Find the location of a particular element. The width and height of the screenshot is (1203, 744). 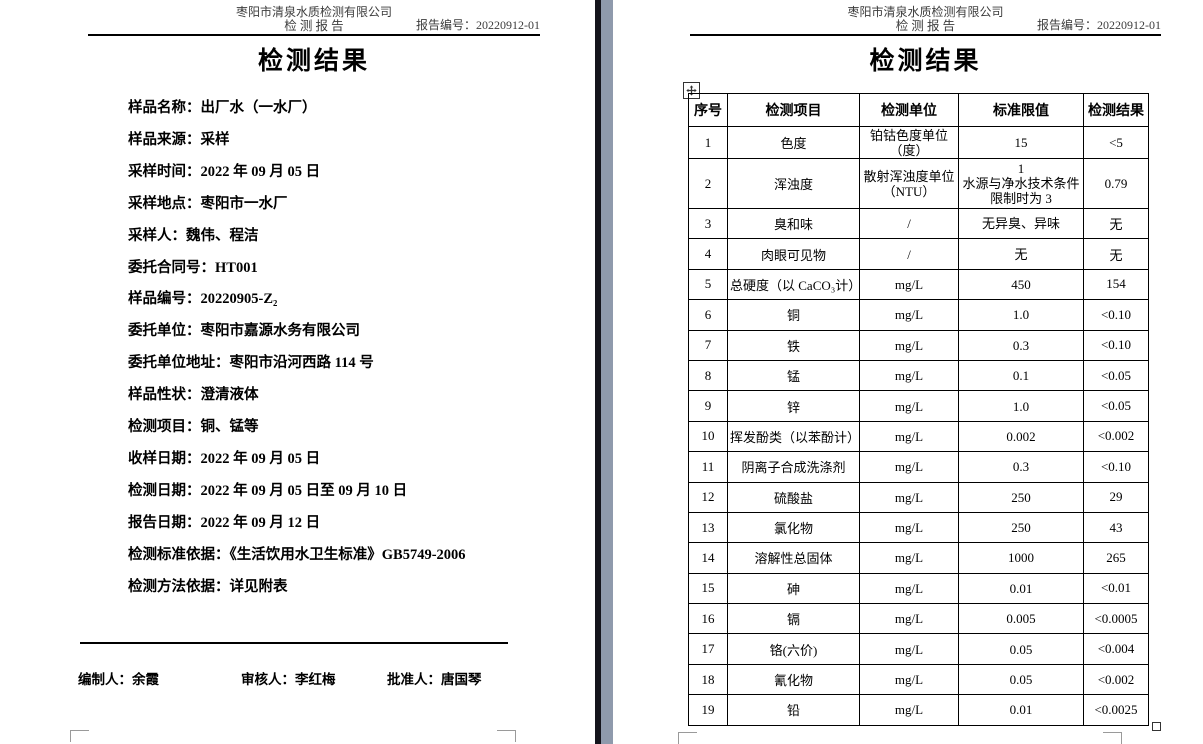

field-value: 铜、锰等 is located at coordinates (229, 427).